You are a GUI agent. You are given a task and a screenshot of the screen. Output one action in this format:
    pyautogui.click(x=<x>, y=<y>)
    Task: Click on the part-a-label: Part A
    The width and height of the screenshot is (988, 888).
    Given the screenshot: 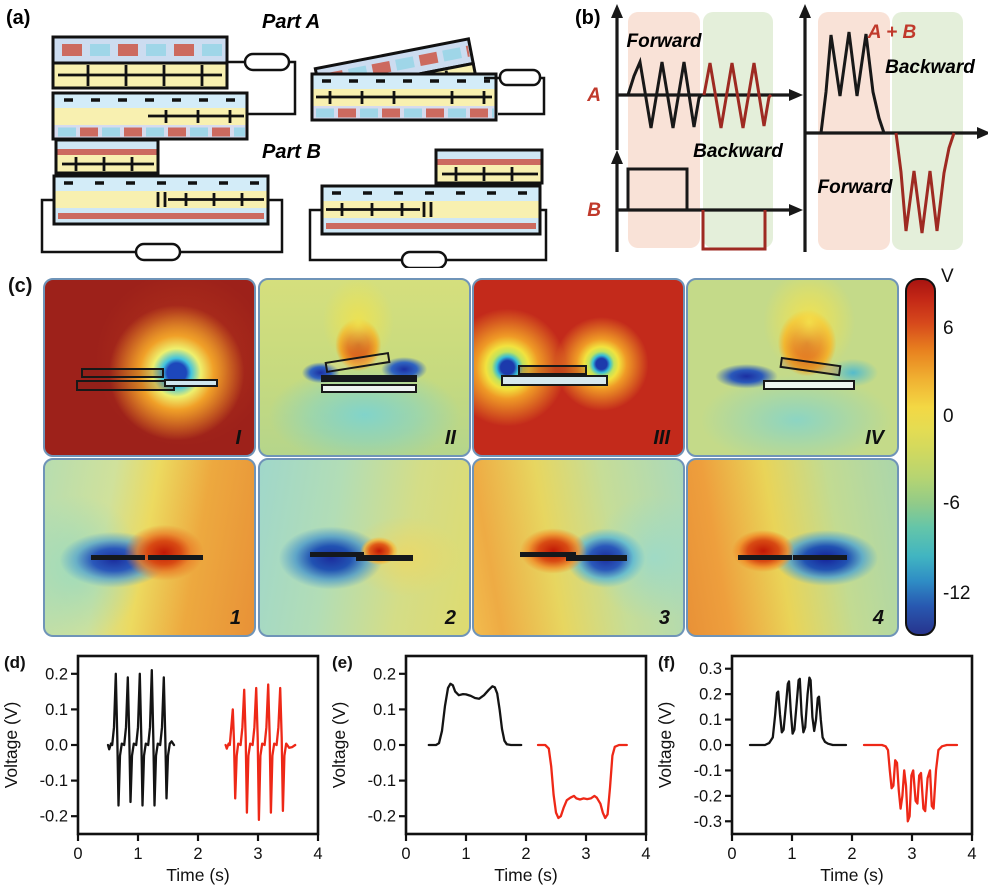 What is the action you would take?
    pyautogui.click(x=291, y=22)
    